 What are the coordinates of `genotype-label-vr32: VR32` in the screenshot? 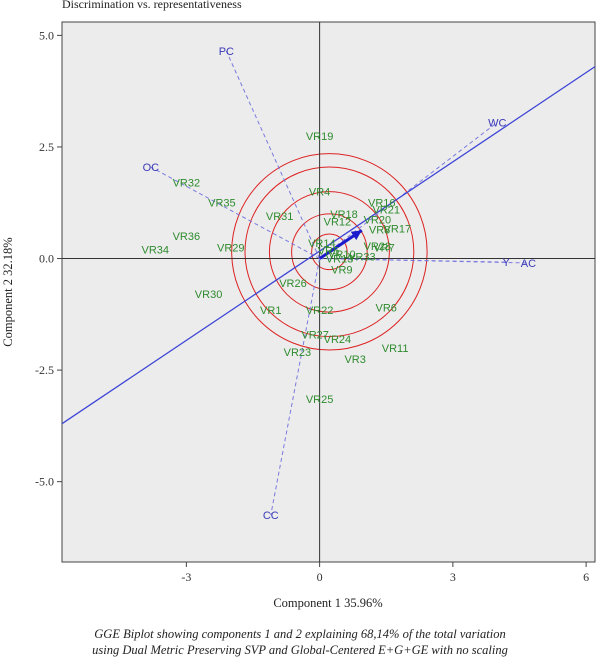 It's located at (187, 184).